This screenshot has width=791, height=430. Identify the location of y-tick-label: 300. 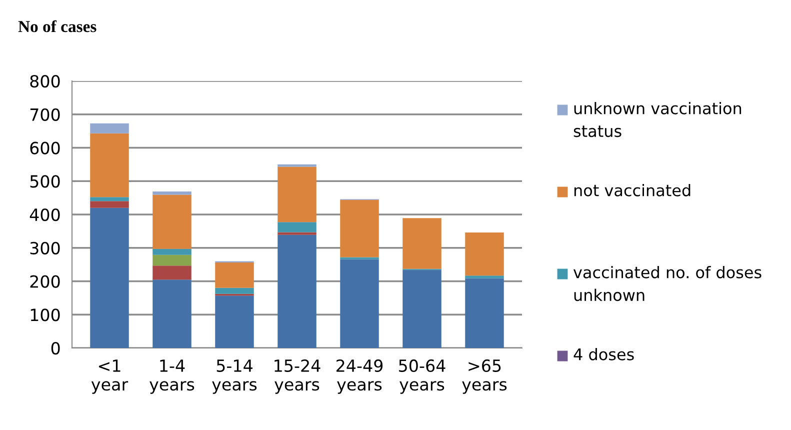
(45, 248).